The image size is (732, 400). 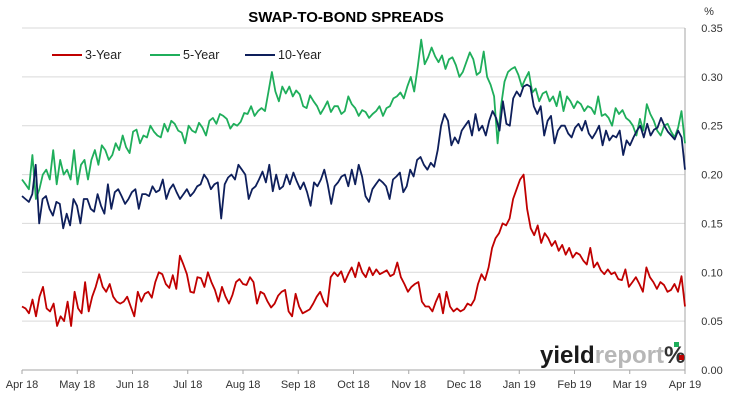 What do you see at coordinates (408, 385) in the screenshot?
I see `x-tick-label: Nov 18` at bounding box center [408, 385].